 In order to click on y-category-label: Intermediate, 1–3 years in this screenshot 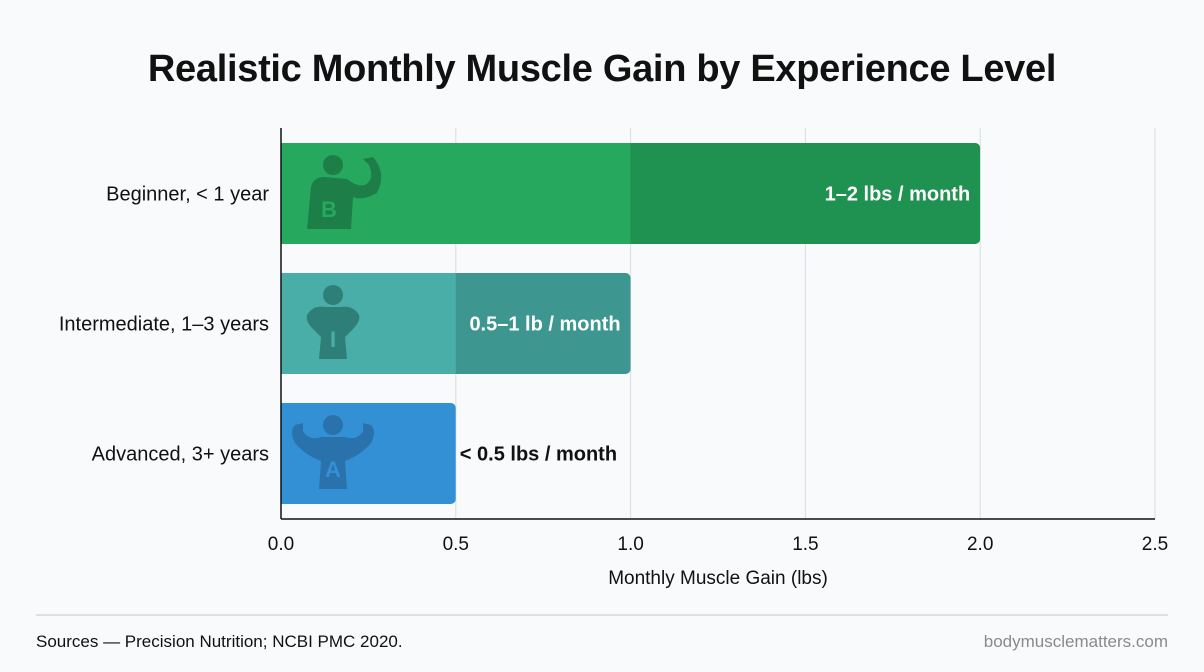, I will do `click(164, 325)`.